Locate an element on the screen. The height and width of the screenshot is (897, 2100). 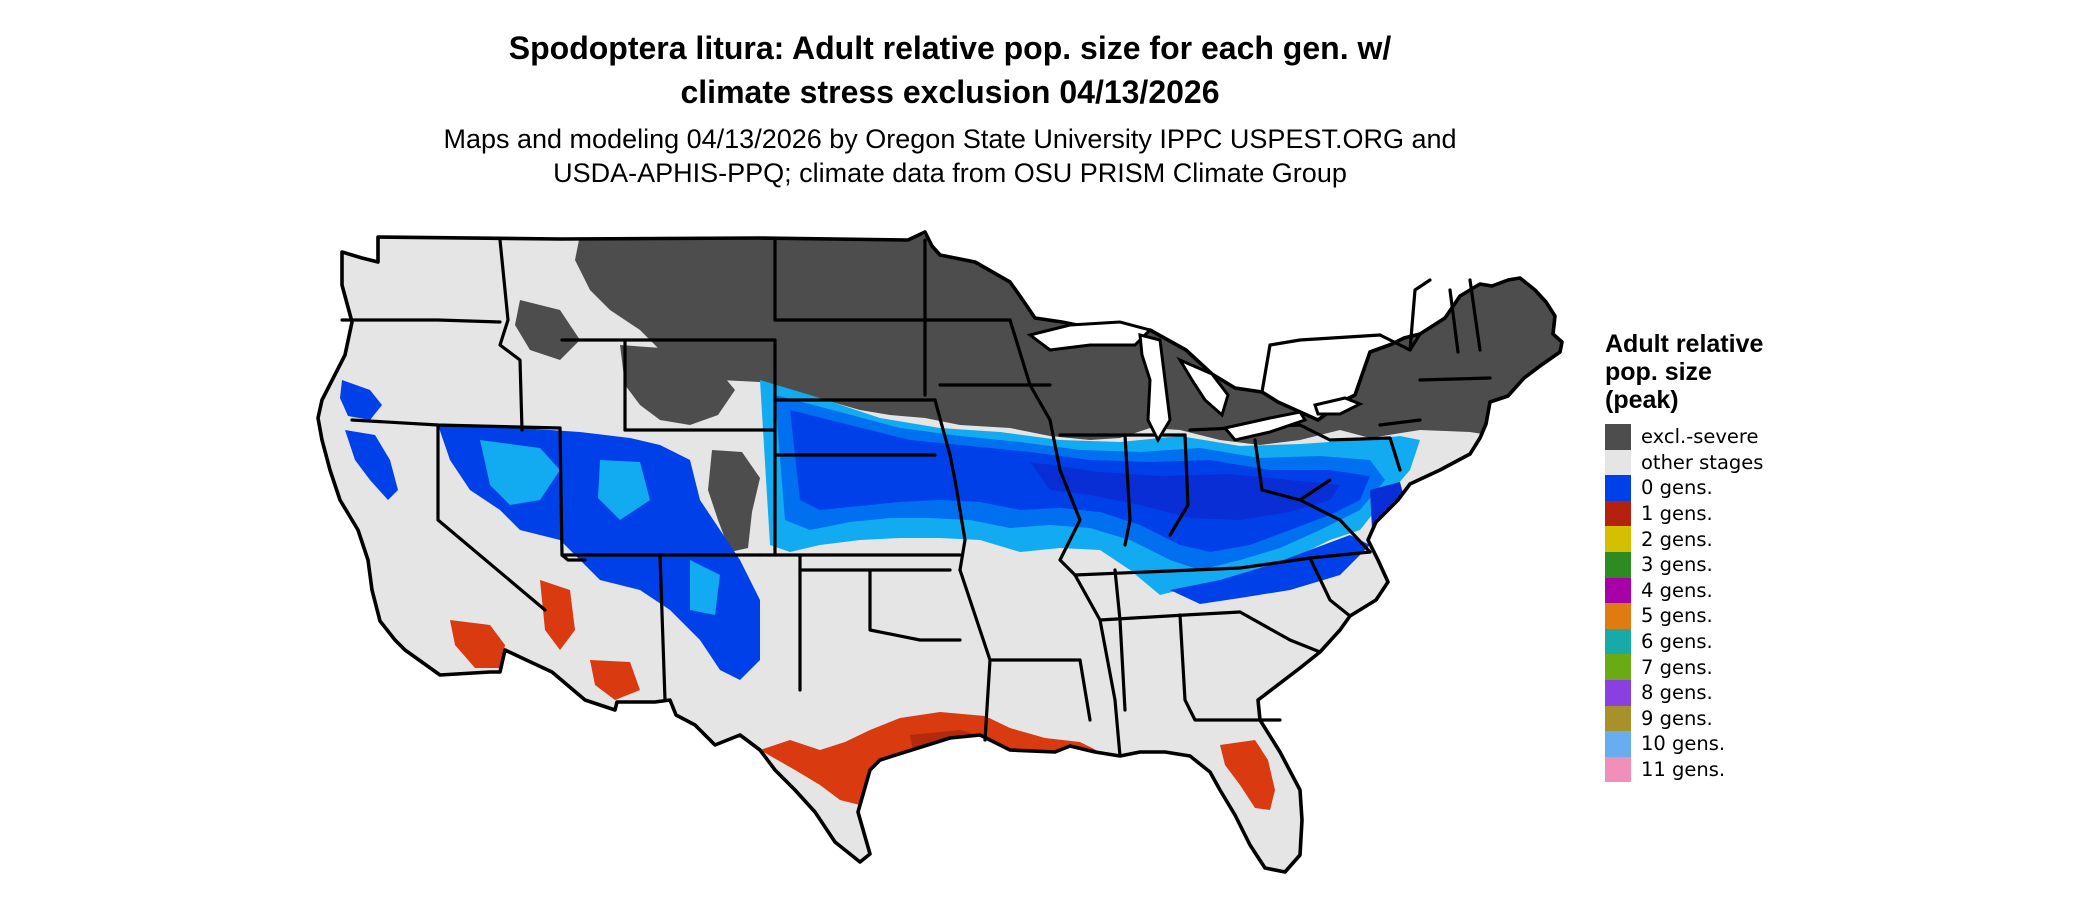
legend-label: 11 gens. is located at coordinates (1683, 770).